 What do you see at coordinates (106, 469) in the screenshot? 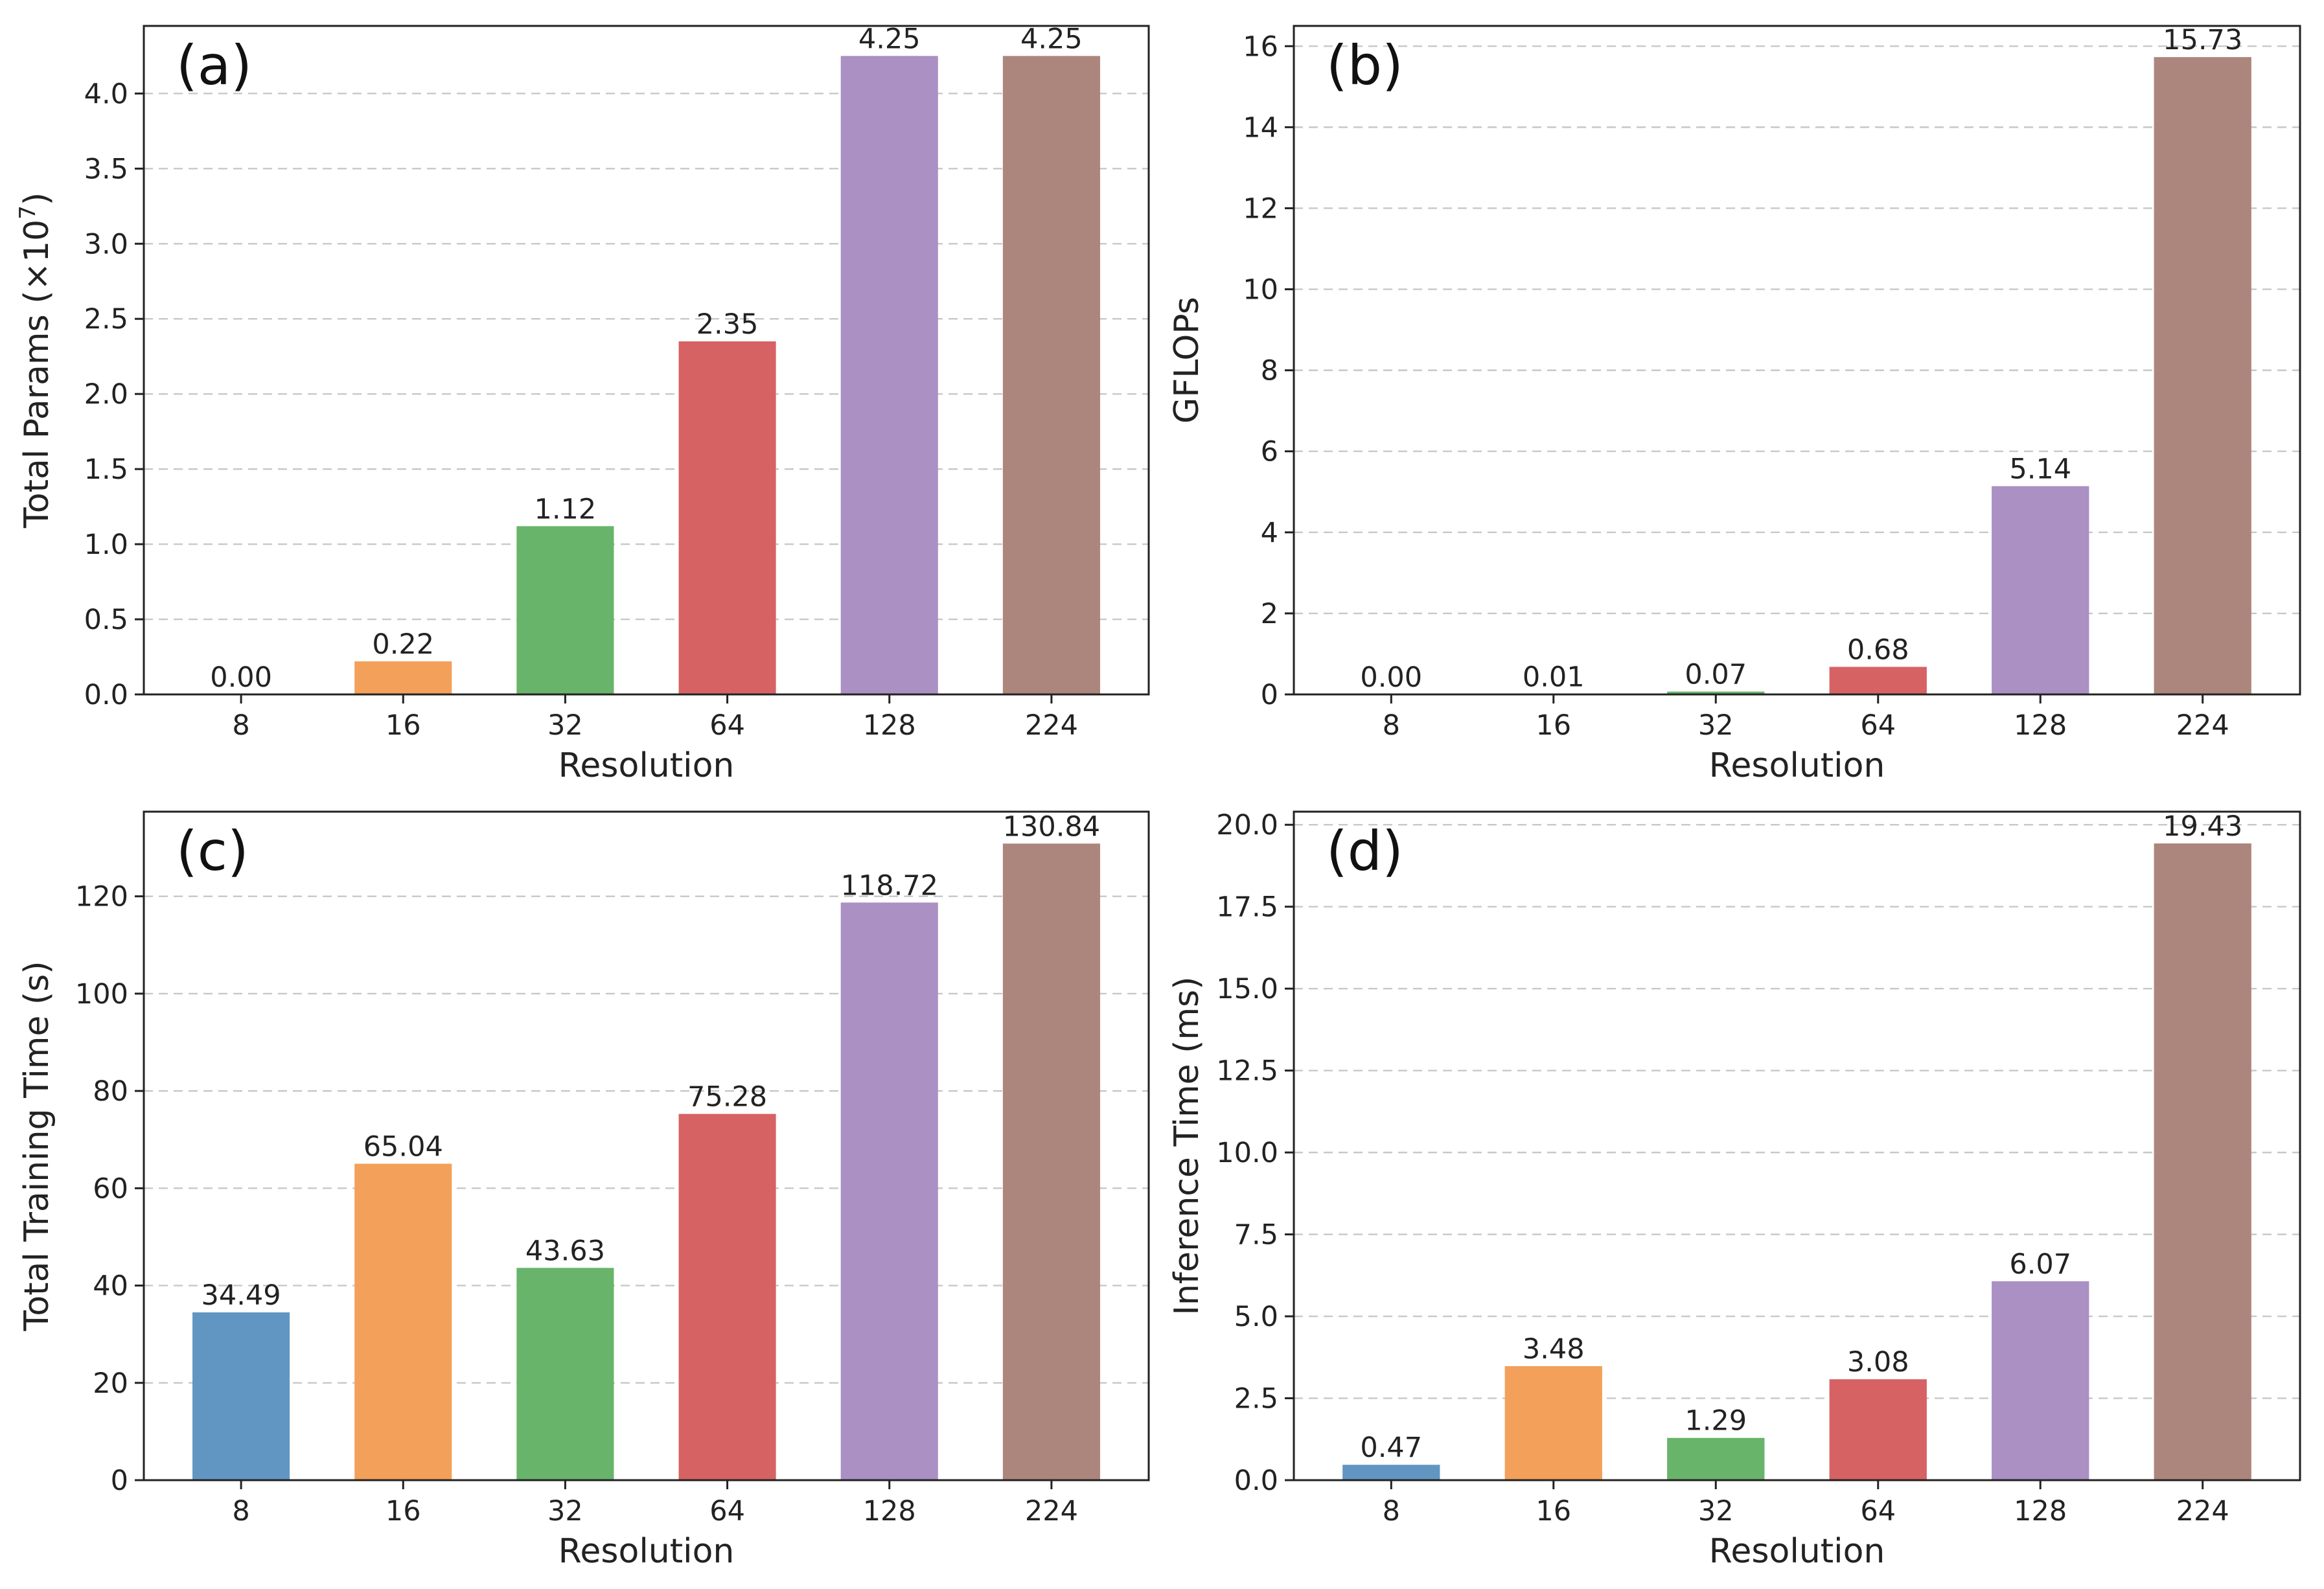
I see `y-tick-label: 1.5` at bounding box center [106, 469].